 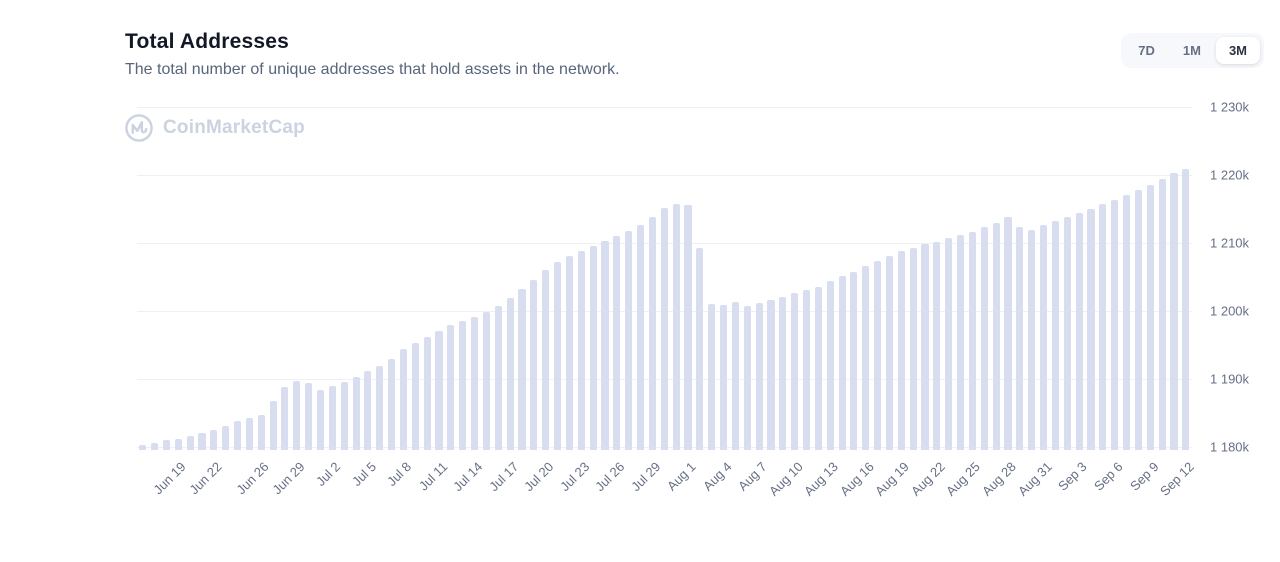 I want to click on x-axis-label: Jul 2, so click(x=328, y=474).